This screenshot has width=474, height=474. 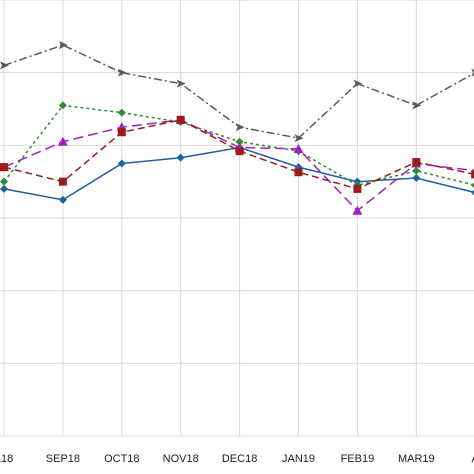 I want to click on x-tick-label: OCT18, so click(x=121, y=459).